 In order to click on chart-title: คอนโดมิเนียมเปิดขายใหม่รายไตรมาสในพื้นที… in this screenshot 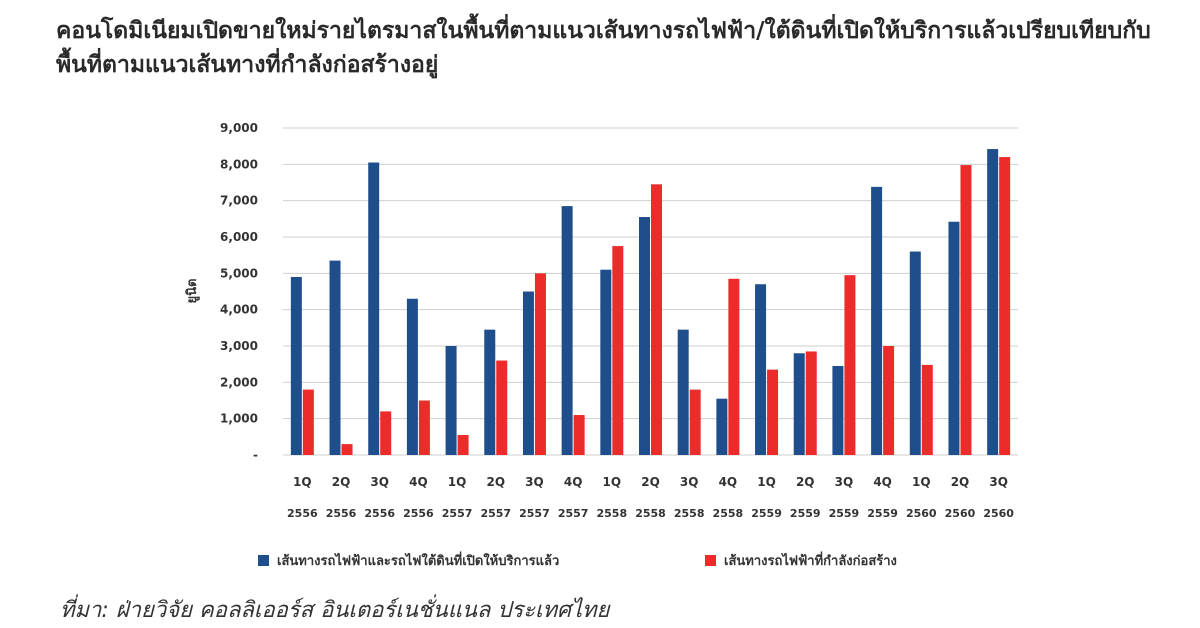, I will do `click(603, 48)`.